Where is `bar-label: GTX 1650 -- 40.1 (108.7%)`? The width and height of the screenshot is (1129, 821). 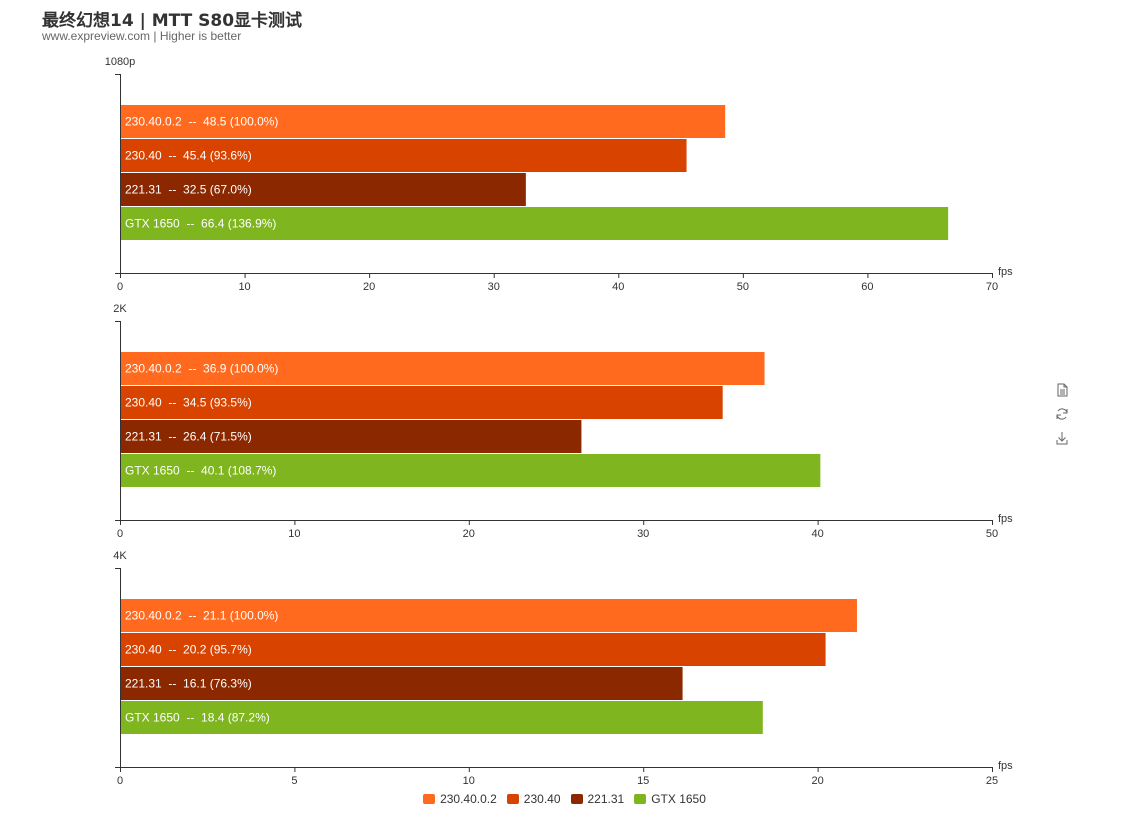
bar-label: GTX 1650 -- 40.1 (108.7%) is located at coordinates (200, 471).